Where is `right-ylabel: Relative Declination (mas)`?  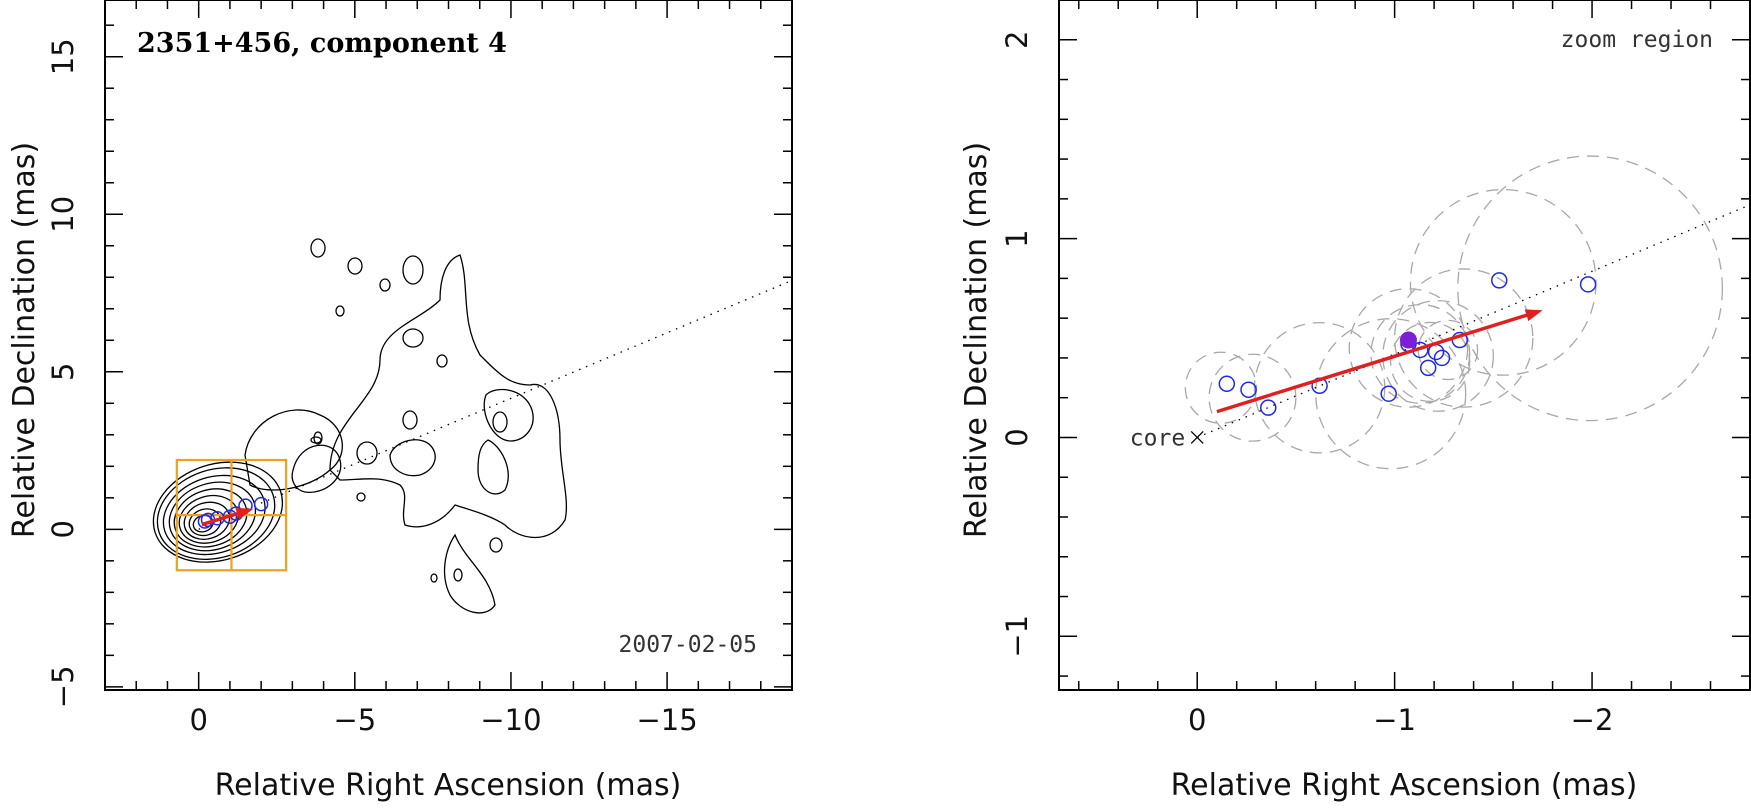
right-ylabel: Relative Declination (mas) is located at coordinates (976, 340).